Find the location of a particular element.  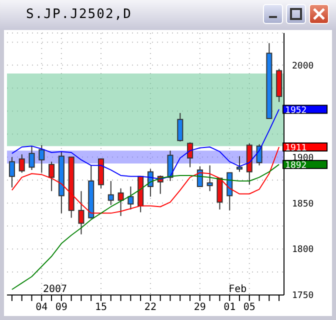

x-tick-label: 09 is located at coordinates (61, 308).